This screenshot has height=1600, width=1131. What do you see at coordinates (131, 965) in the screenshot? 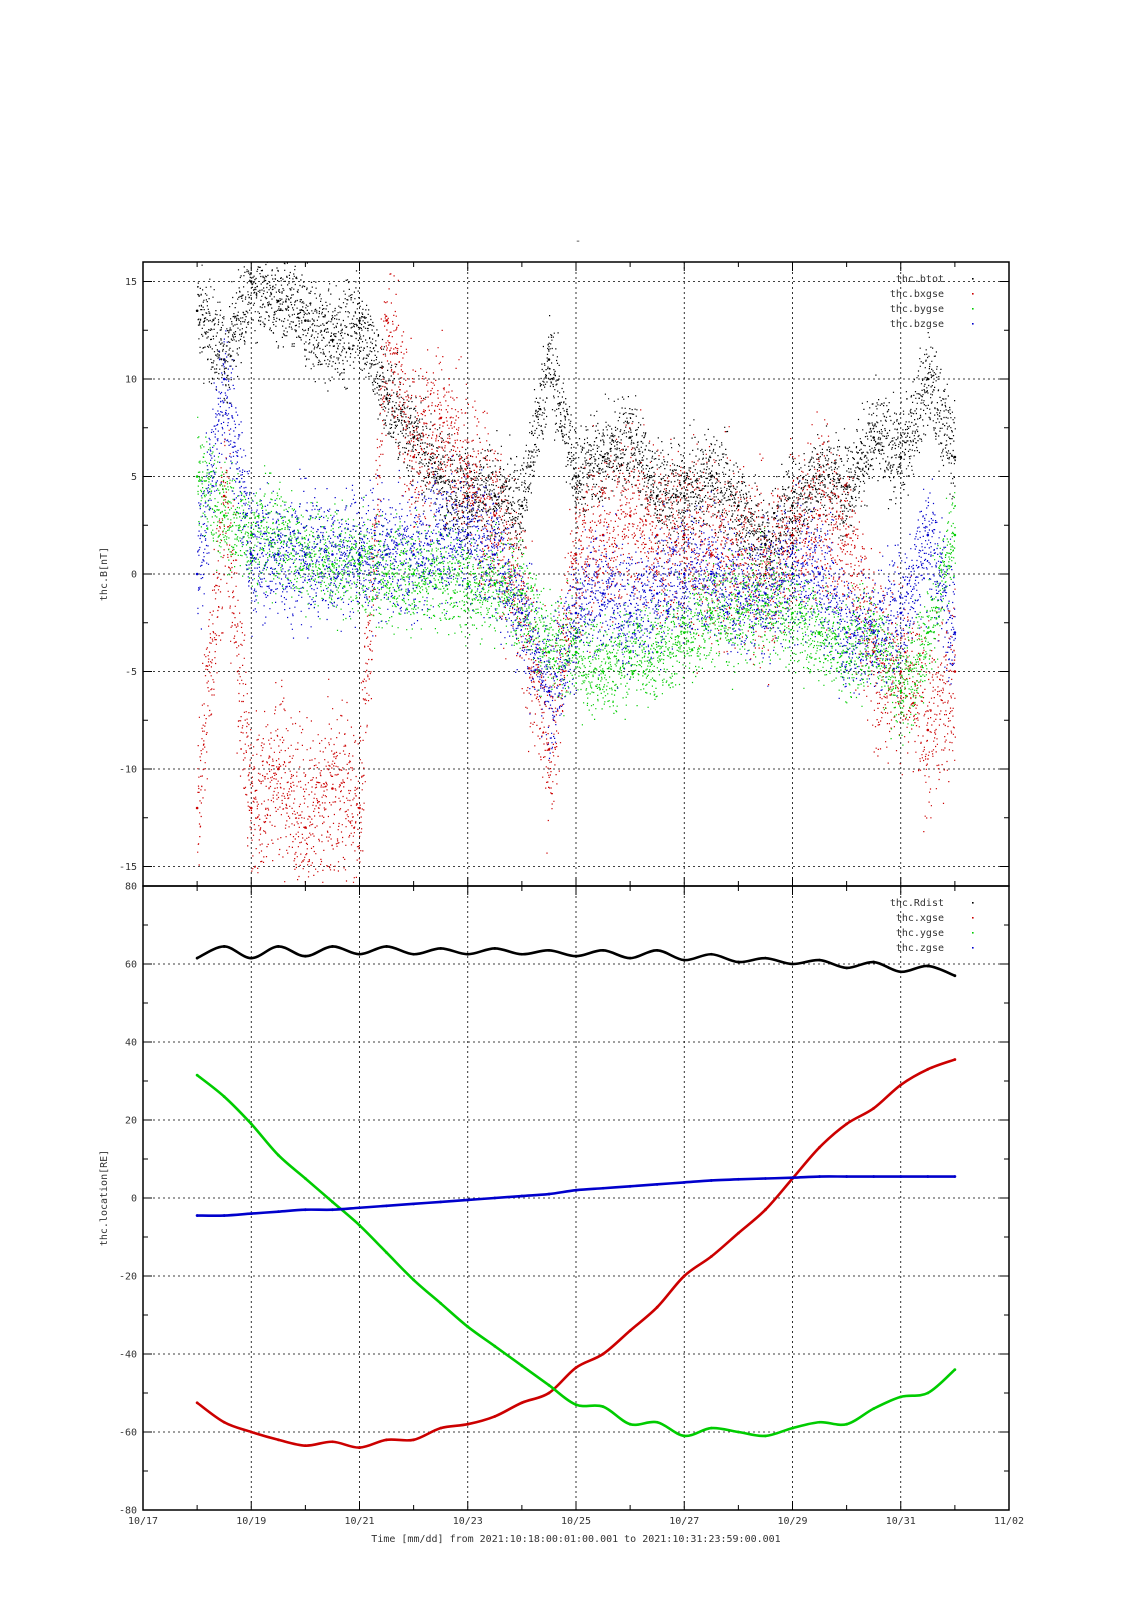
I see `y-tick-label: 60` at bounding box center [131, 965].